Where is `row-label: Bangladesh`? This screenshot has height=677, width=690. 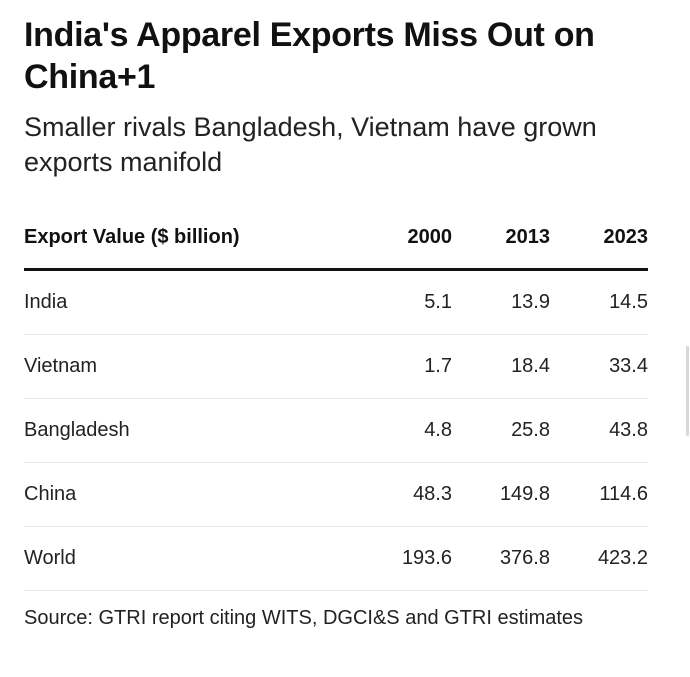 row-label: Bangladesh is located at coordinates (189, 430).